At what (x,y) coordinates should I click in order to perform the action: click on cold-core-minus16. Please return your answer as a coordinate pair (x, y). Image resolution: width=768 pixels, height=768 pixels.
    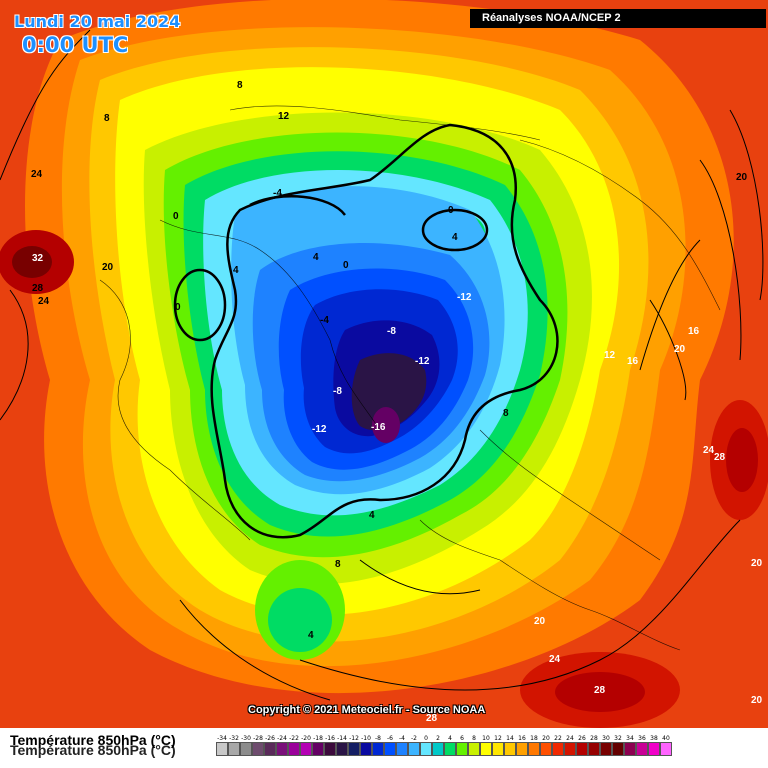
    Looking at the image, I should click on (386, 425).